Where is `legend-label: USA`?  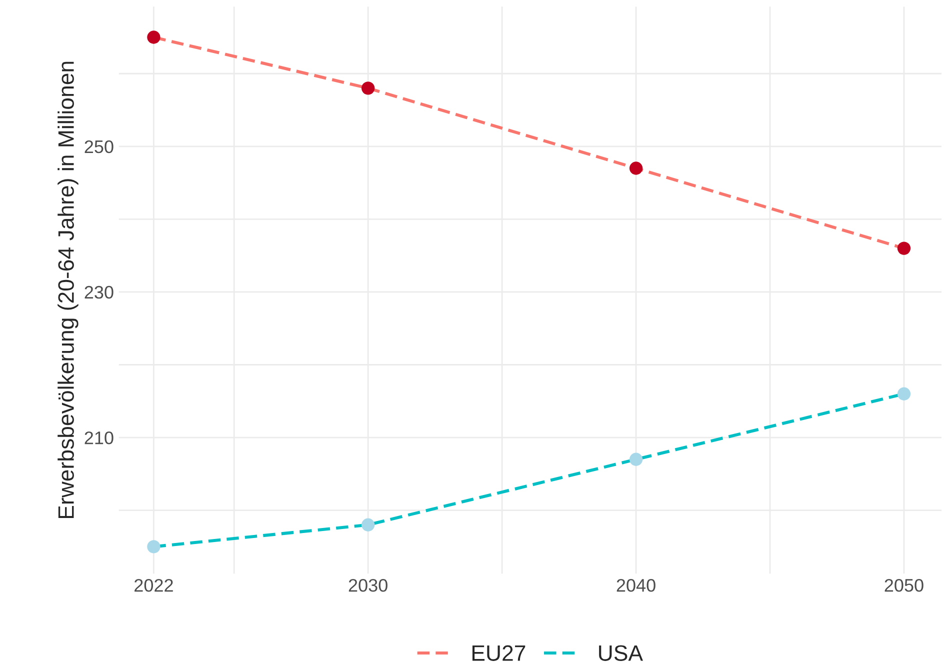 legend-label: USA is located at coordinates (621, 653).